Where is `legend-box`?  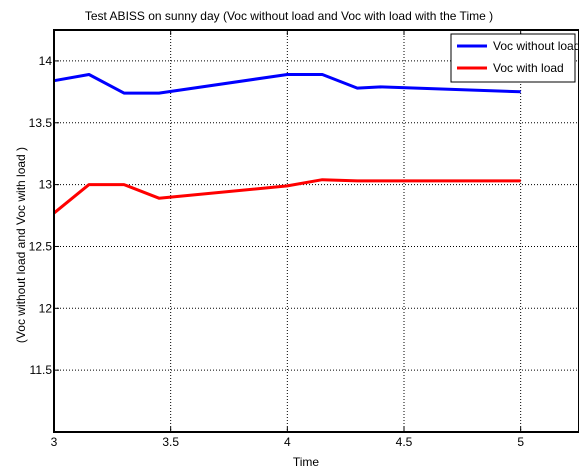 legend-box is located at coordinates (513, 58).